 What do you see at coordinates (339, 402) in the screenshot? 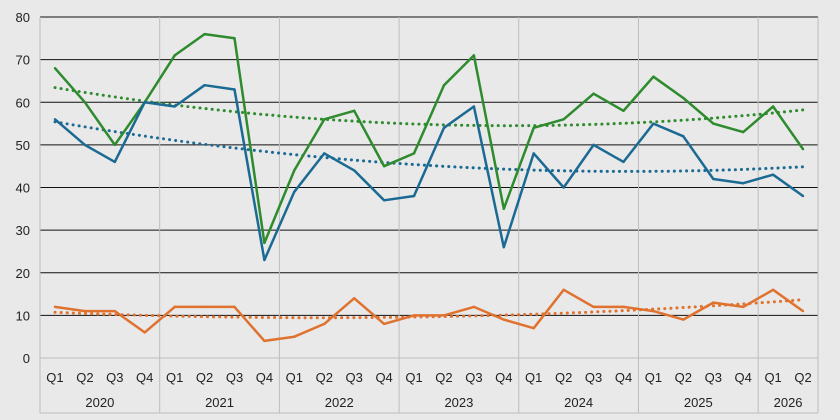
I see `year-label: 2022` at bounding box center [339, 402].